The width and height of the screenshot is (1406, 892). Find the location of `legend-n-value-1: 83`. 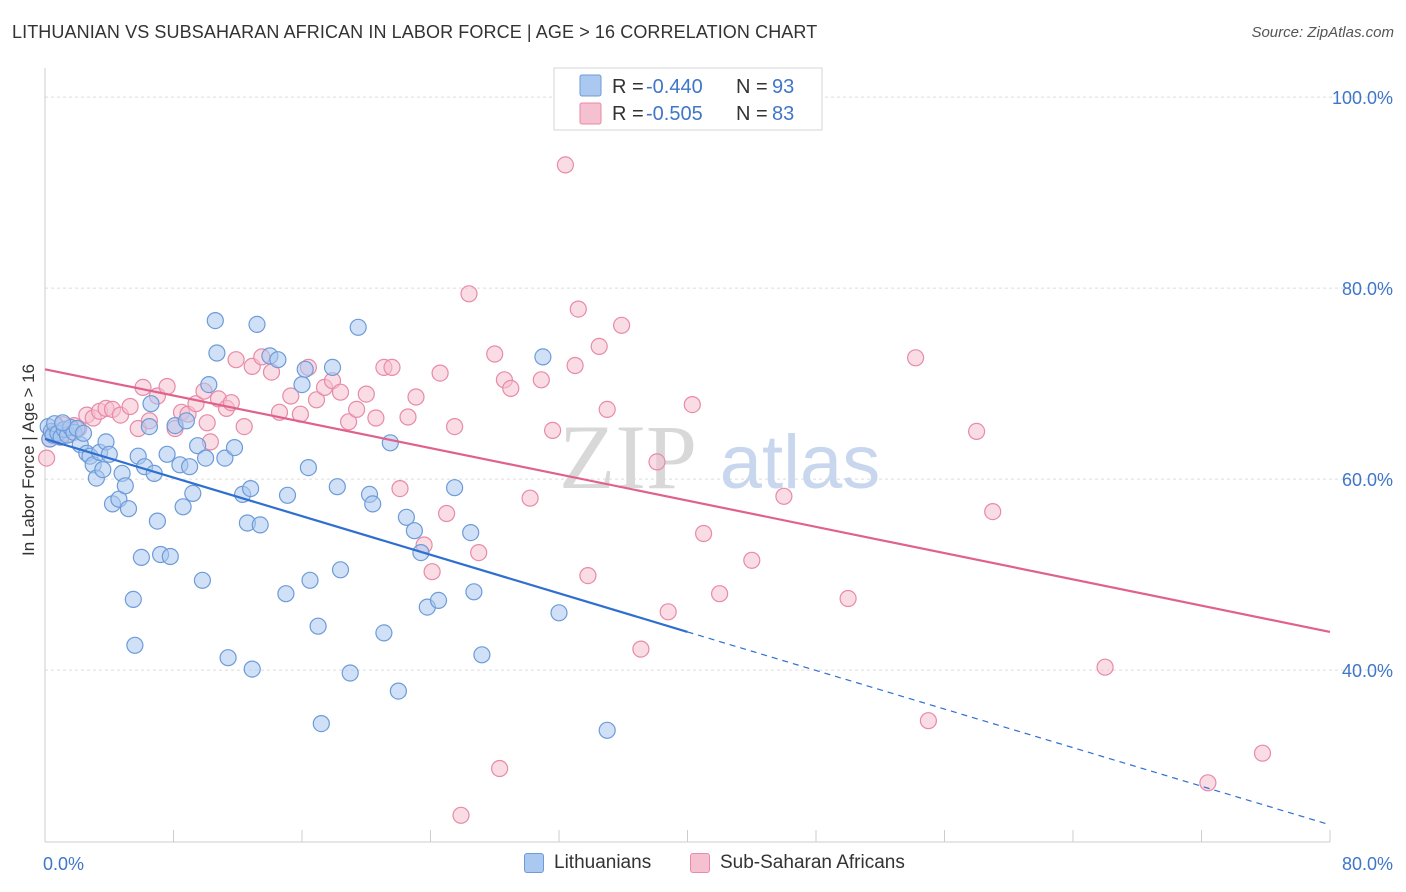

legend-n-value-1: 83 is located at coordinates (783, 114).